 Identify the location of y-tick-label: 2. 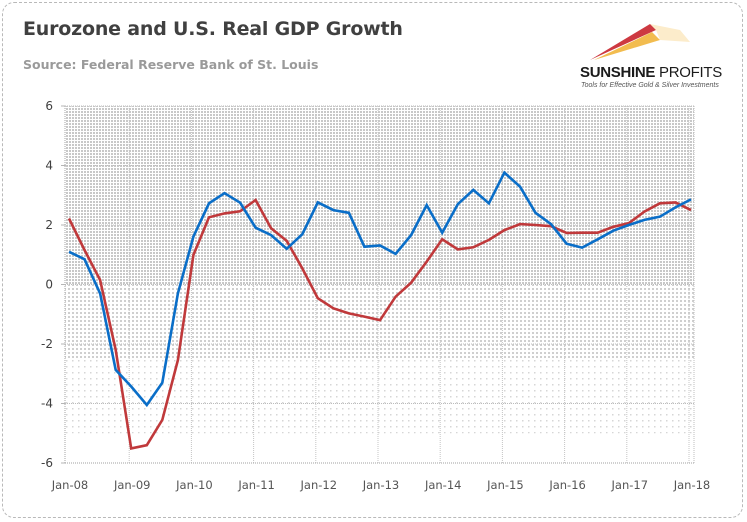
(49, 225).